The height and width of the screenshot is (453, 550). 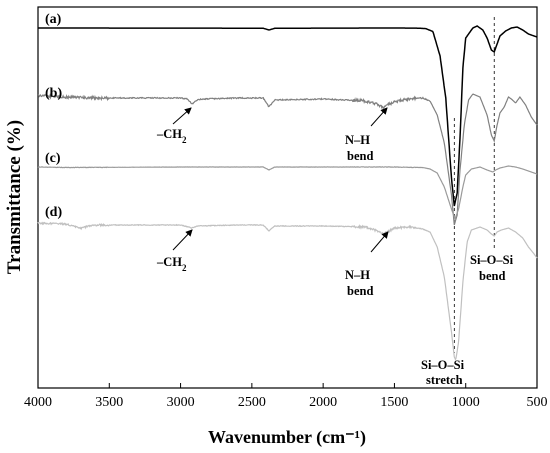 I want to click on panel-label-b: (b), so click(x=53, y=93).